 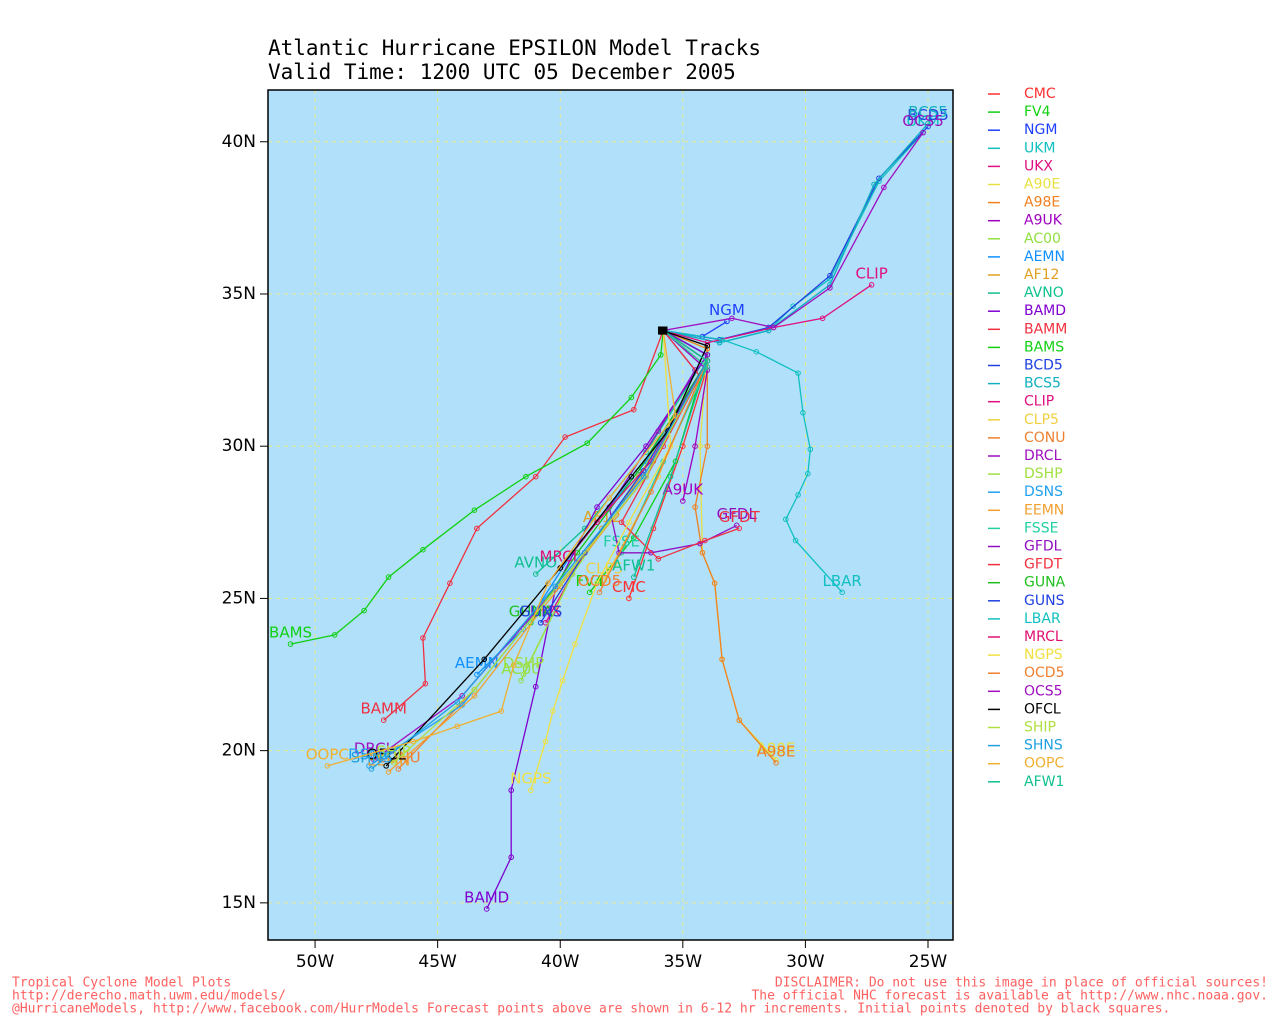 I want to click on legend-label: DSHP, so click(x=1043, y=474).